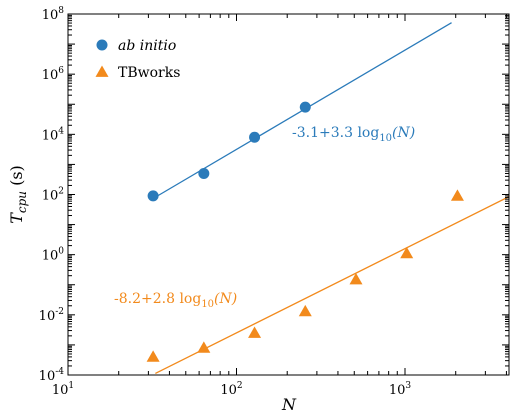 This screenshot has width=510, height=418. What do you see at coordinates (137, 59) in the screenshot?
I see `legend: ab initio TBworks` at bounding box center [137, 59].